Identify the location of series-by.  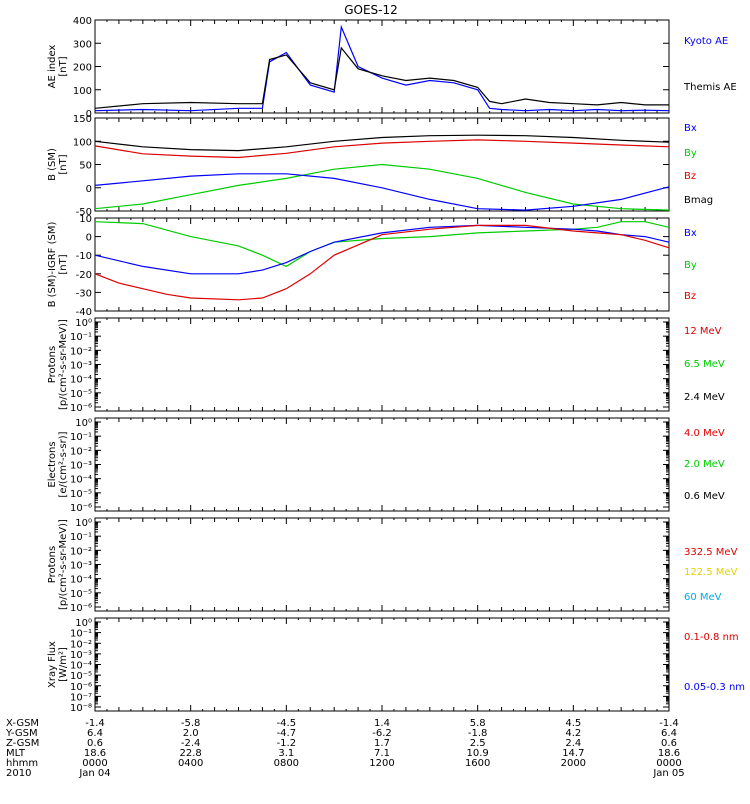
(382, 187).